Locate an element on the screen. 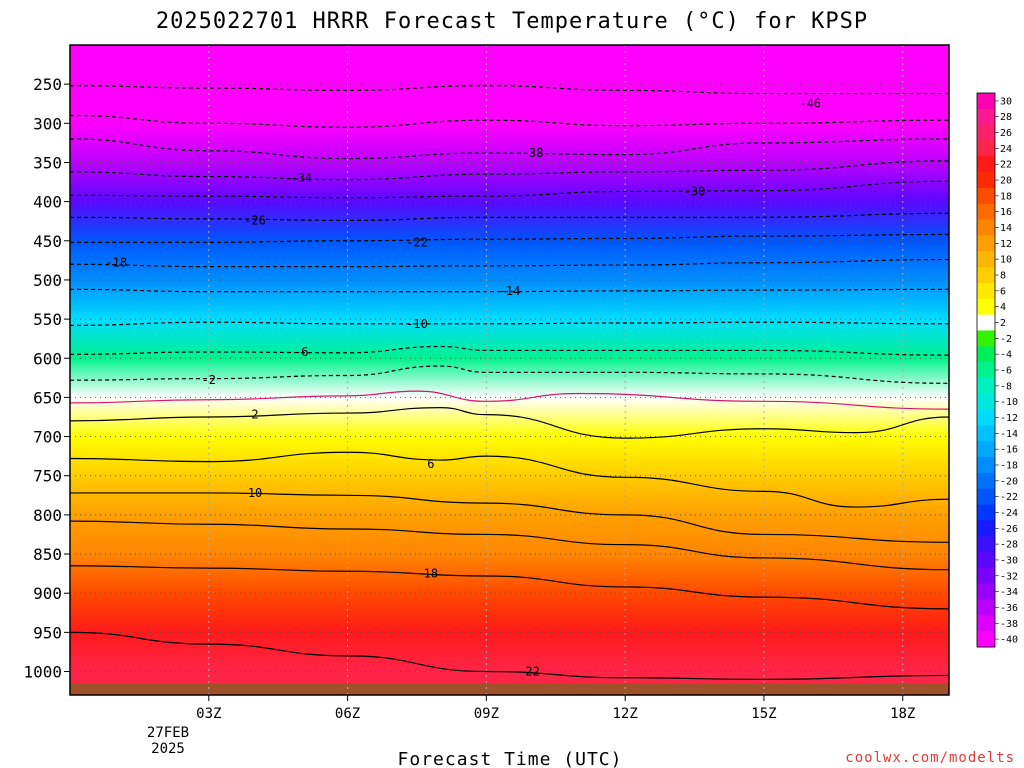 This screenshot has height=768, width=1024. contour-label: 18 is located at coordinates (431, 574).